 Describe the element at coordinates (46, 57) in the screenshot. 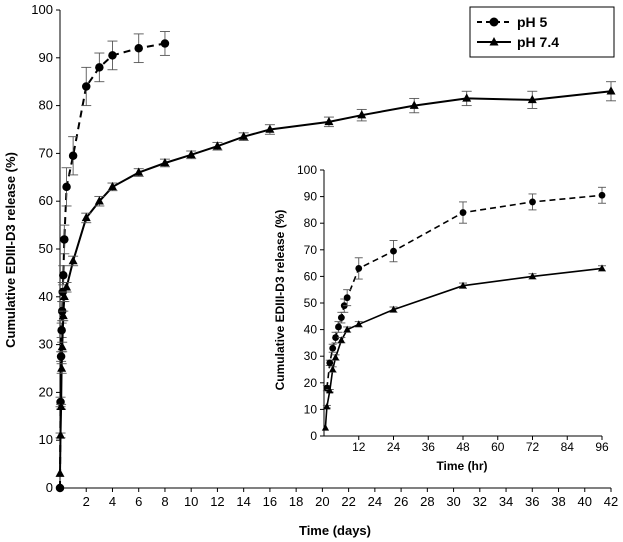

I see `main-y-tick-label: 90` at that location.